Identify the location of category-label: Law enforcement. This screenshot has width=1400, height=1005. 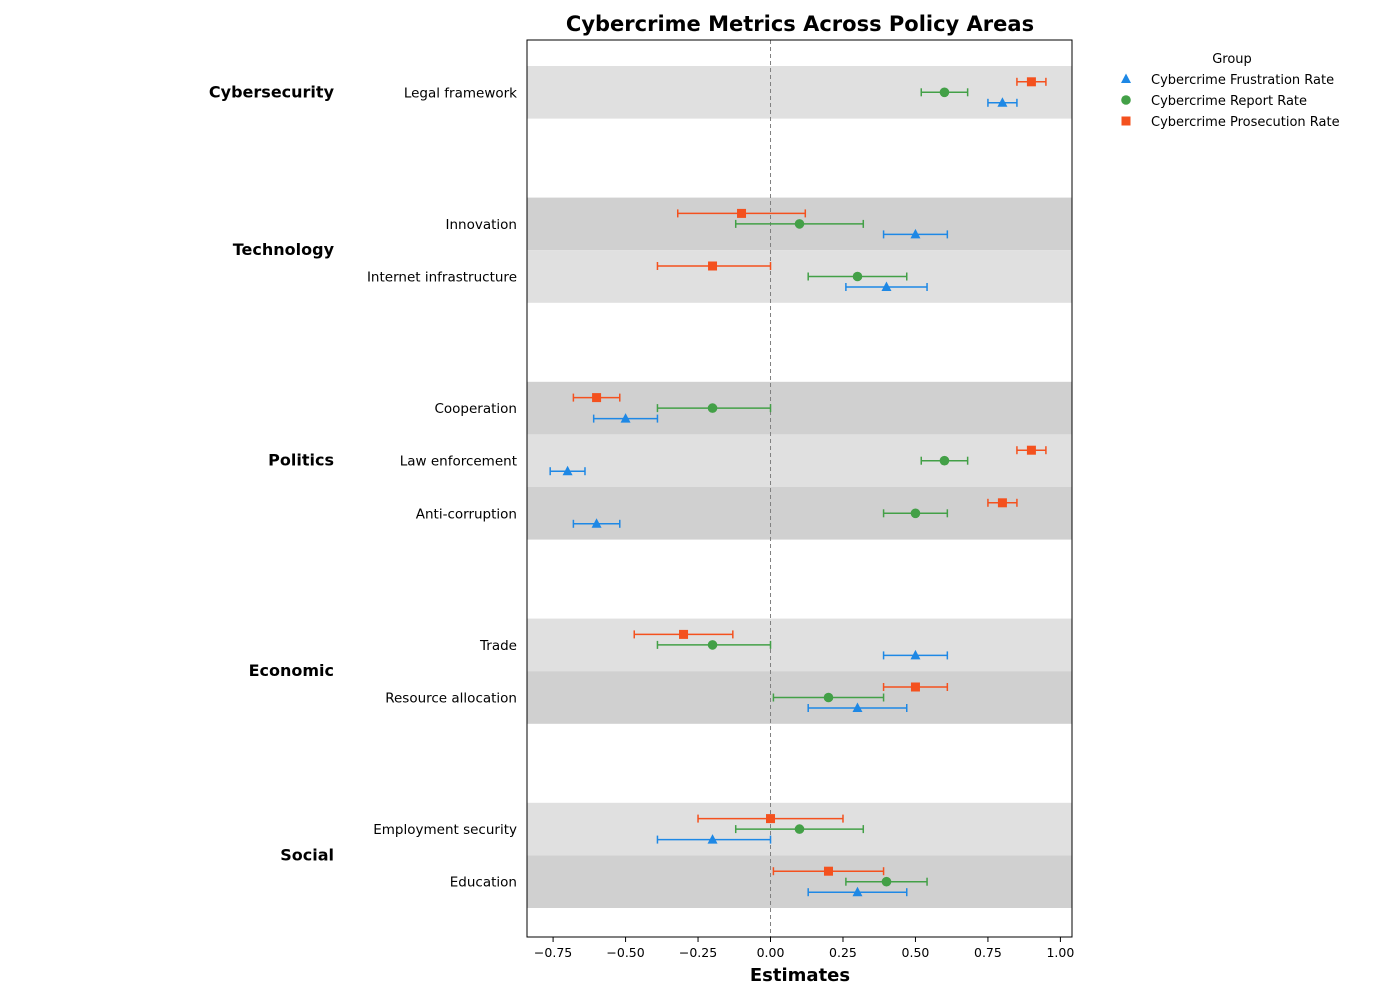
(458, 462).